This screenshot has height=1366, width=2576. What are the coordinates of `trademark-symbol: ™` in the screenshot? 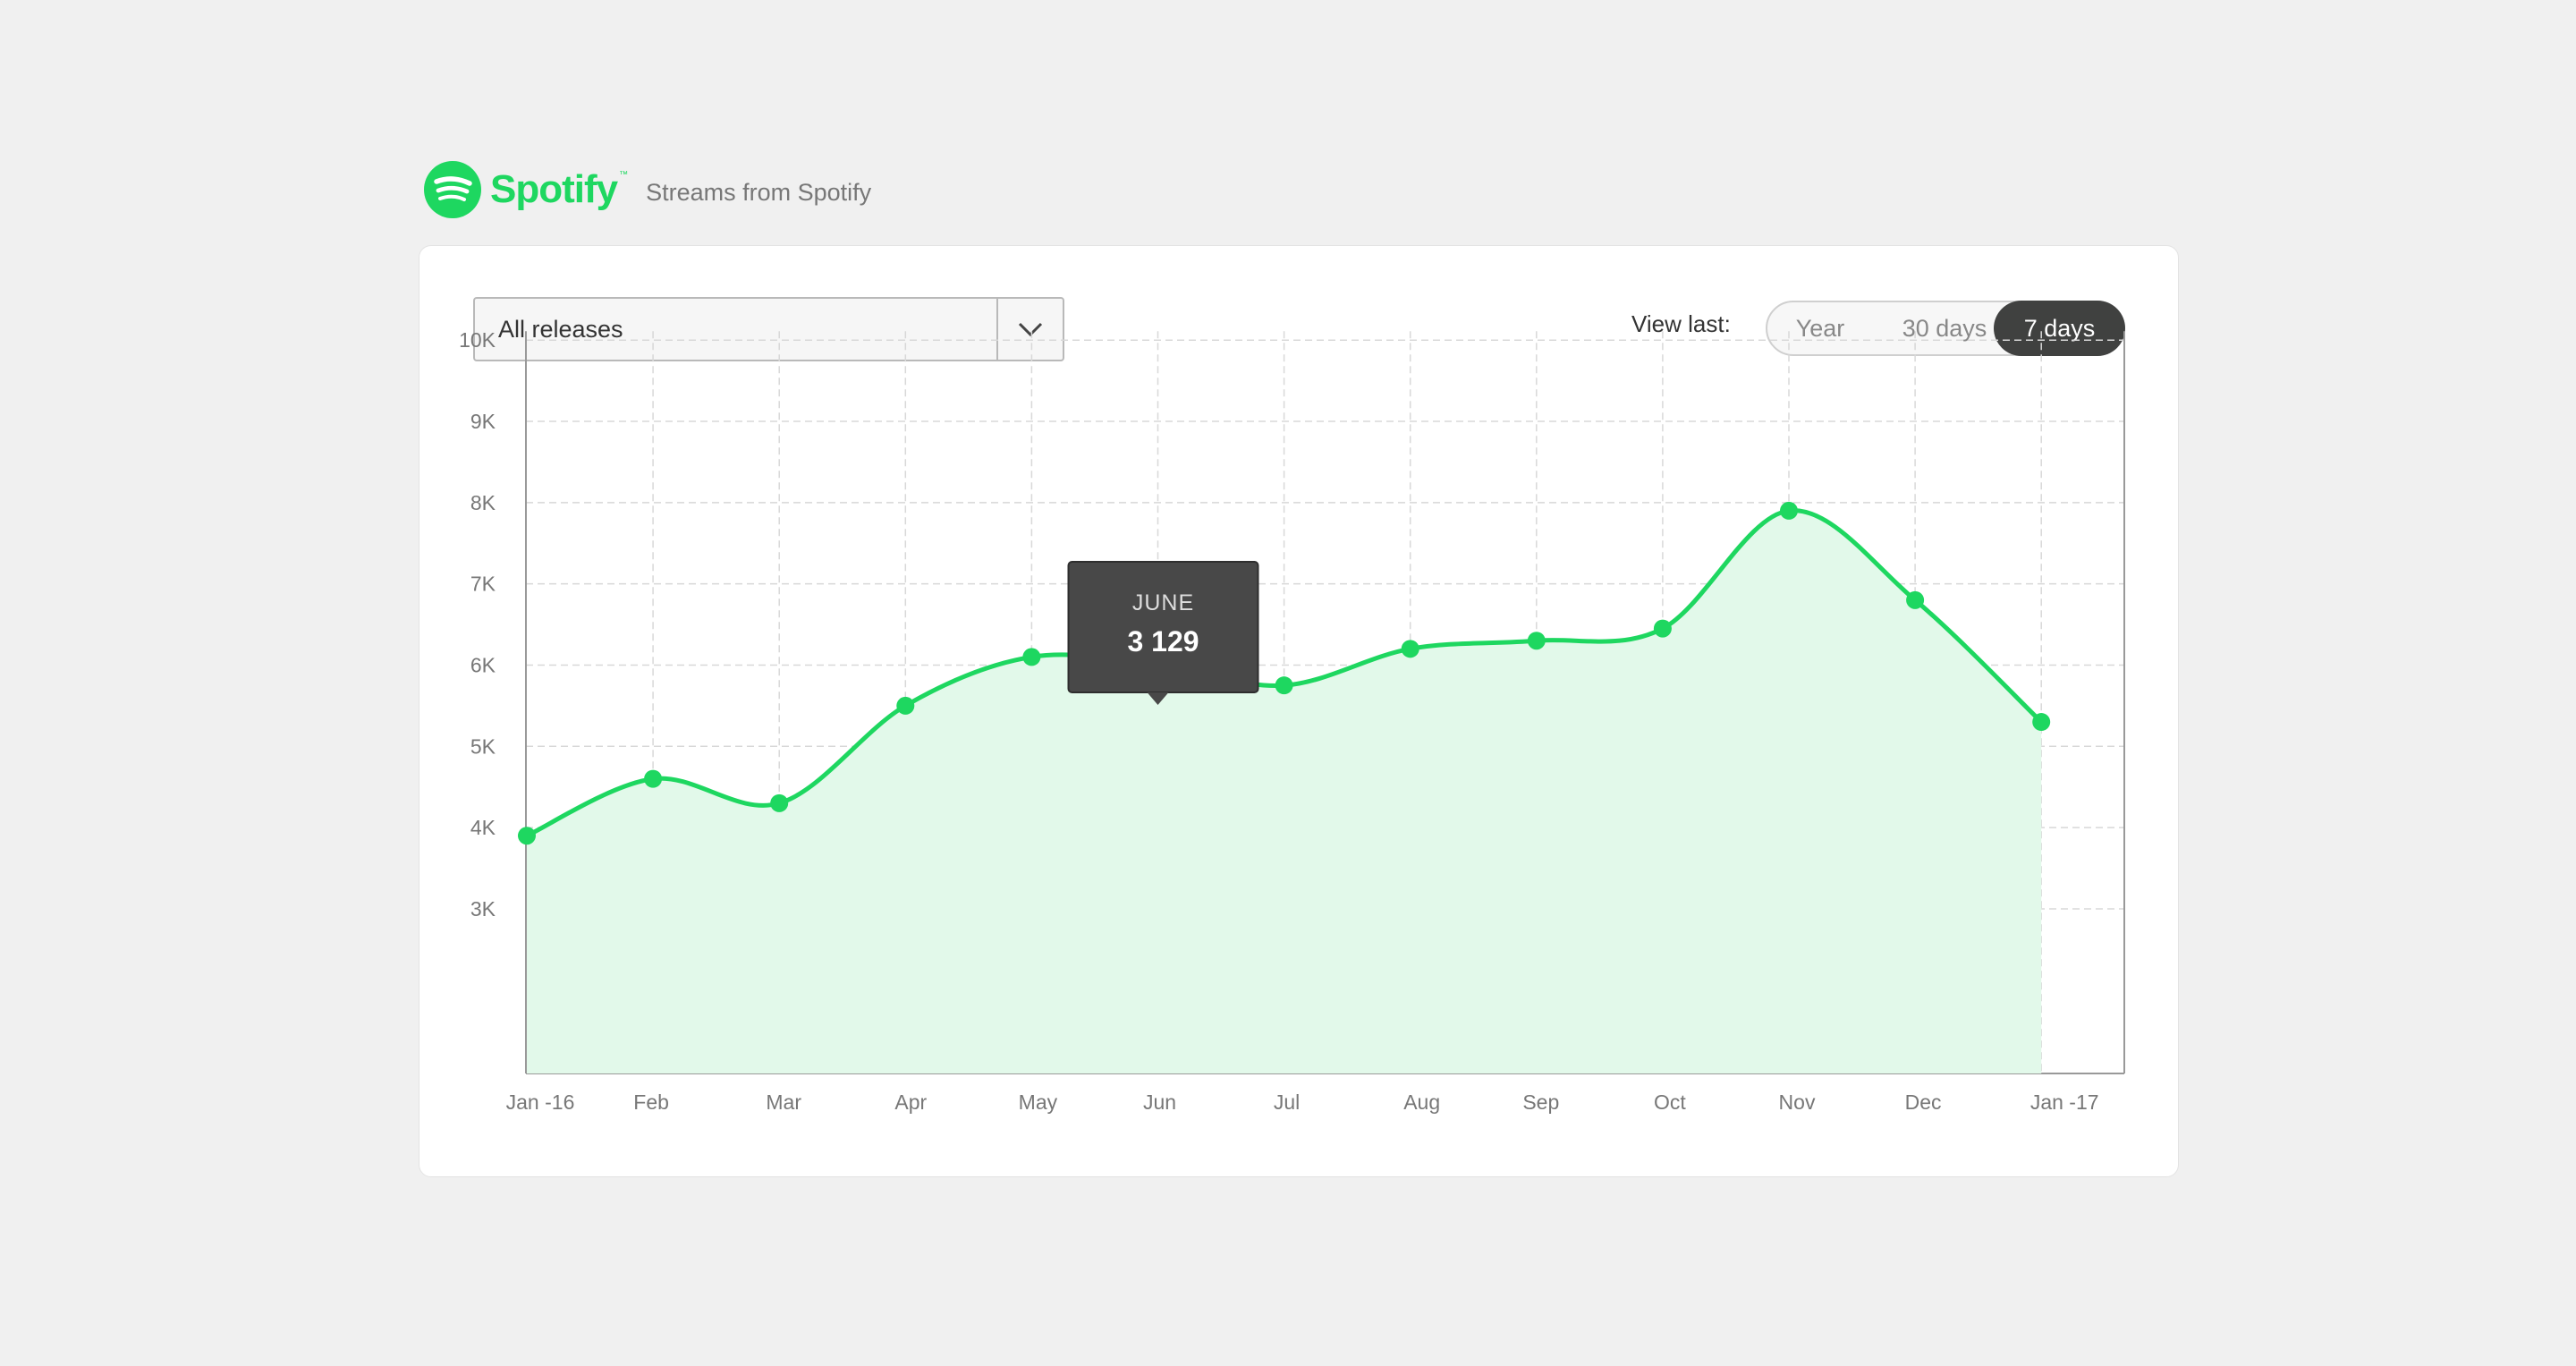 It's located at (624, 175).